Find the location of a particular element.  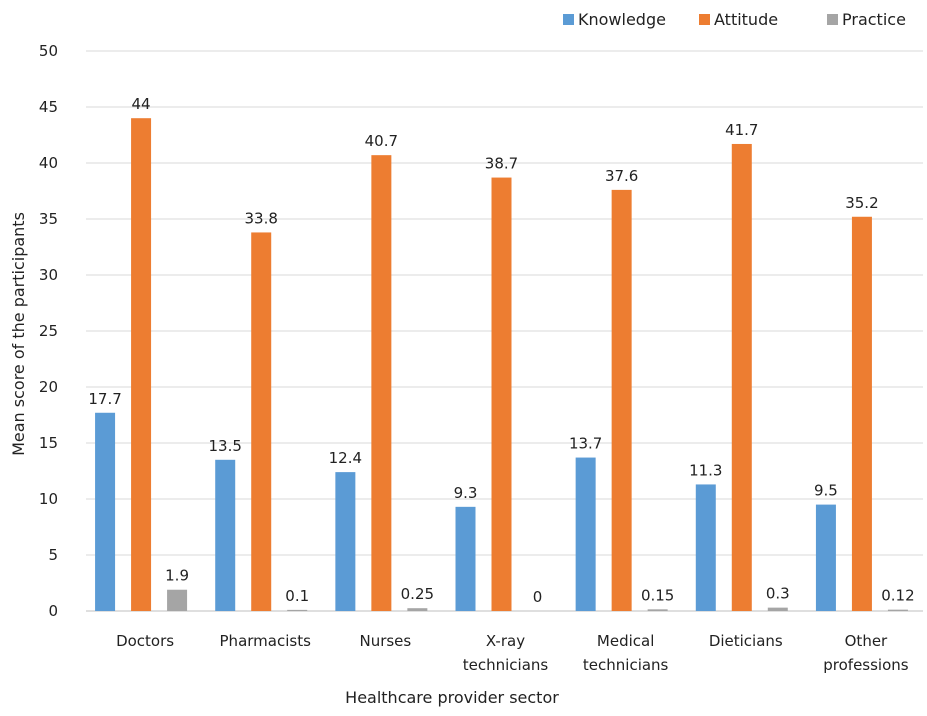

y-tick-label: 50 is located at coordinates (48, 51).